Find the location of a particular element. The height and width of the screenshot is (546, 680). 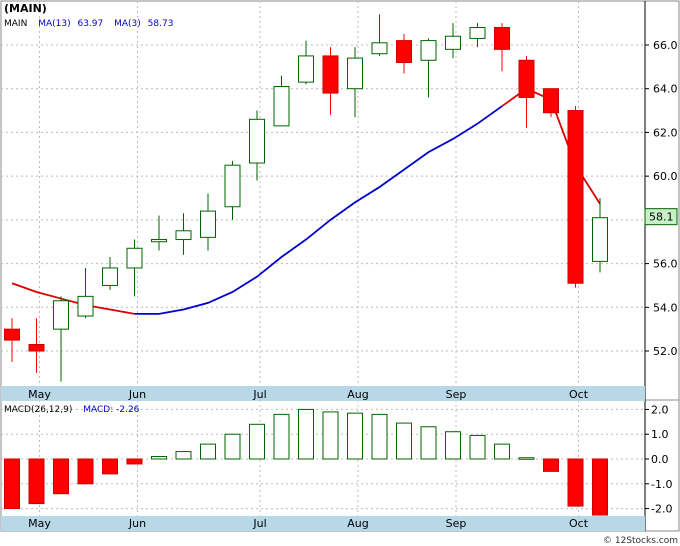

ma3-line-early is located at coordinates (73, 298).